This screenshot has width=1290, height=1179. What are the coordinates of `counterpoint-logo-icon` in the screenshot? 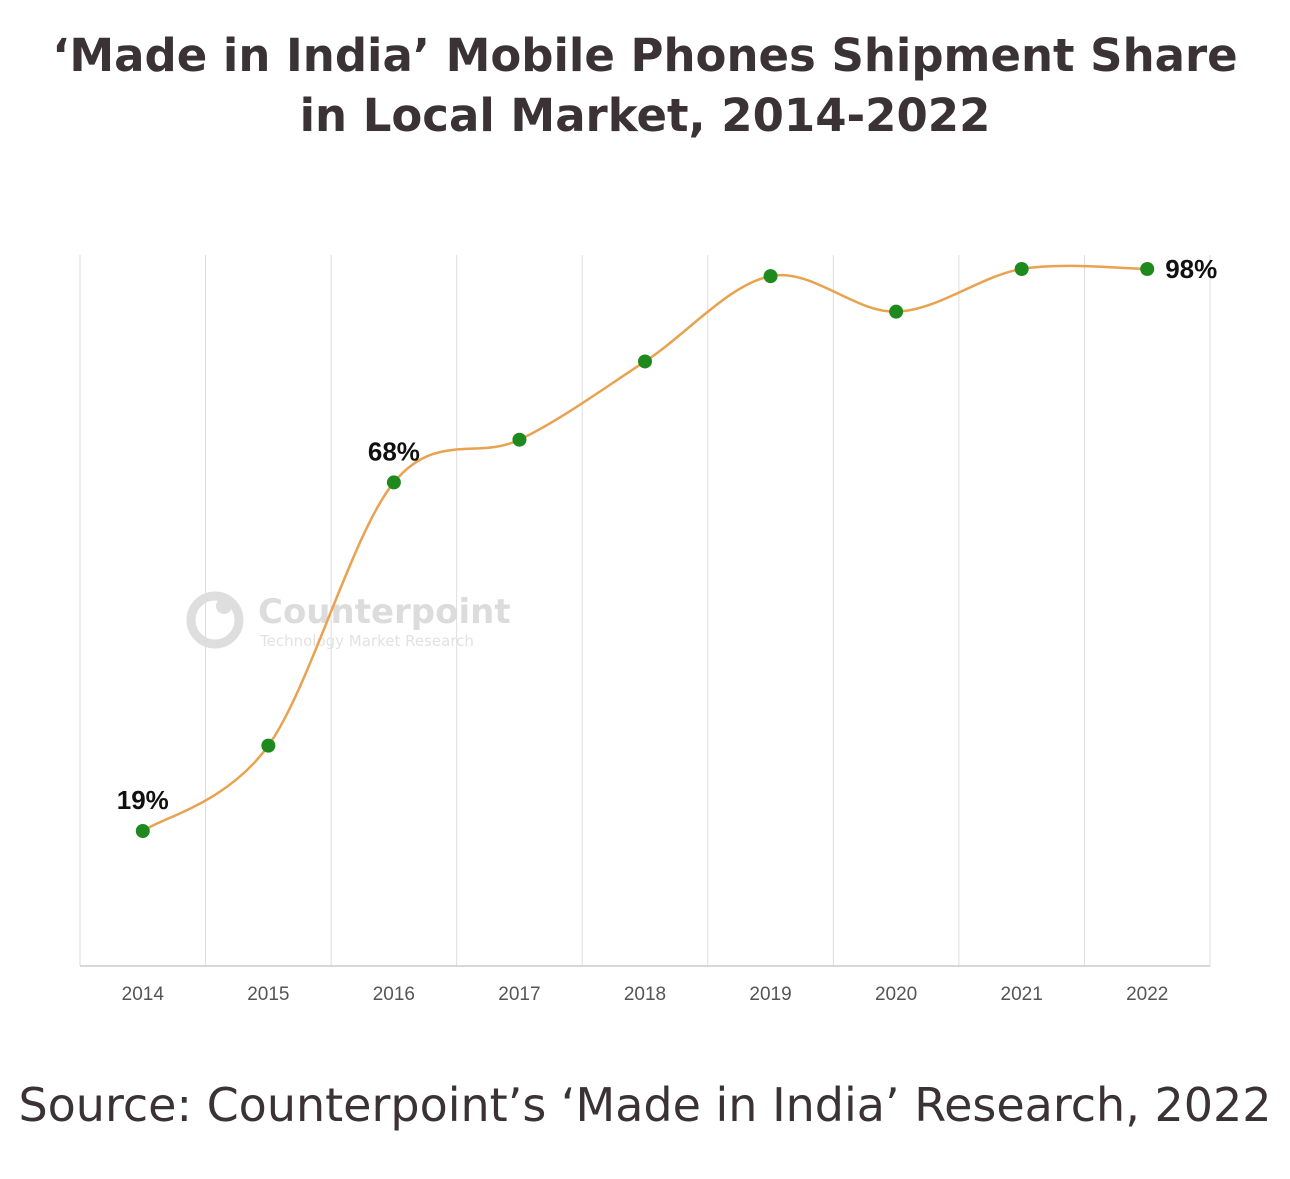 It's located at (215, 620).